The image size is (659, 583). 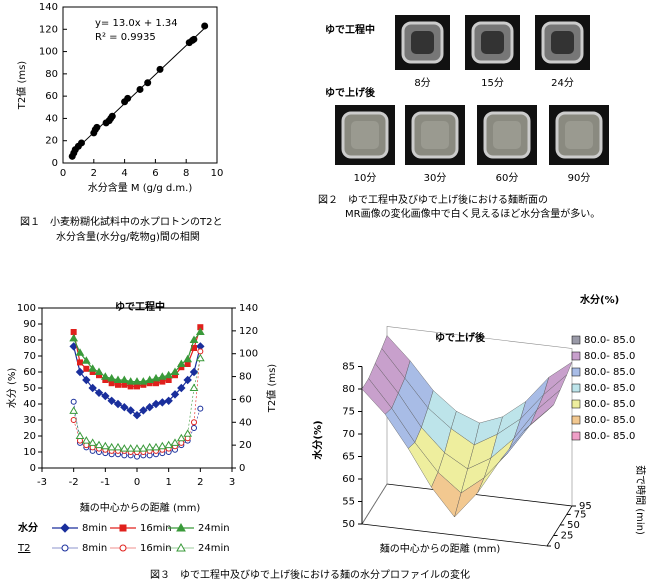 What do you see at coordinates (156, 548) in the screenshot?
I see `legend-label: 16min` at bounding box center [156, 548].